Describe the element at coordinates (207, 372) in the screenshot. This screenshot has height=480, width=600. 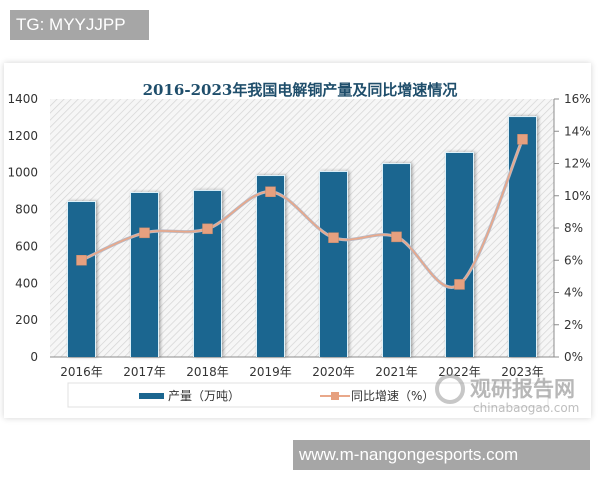
I see `x-tick-label: 2018年` at that location.